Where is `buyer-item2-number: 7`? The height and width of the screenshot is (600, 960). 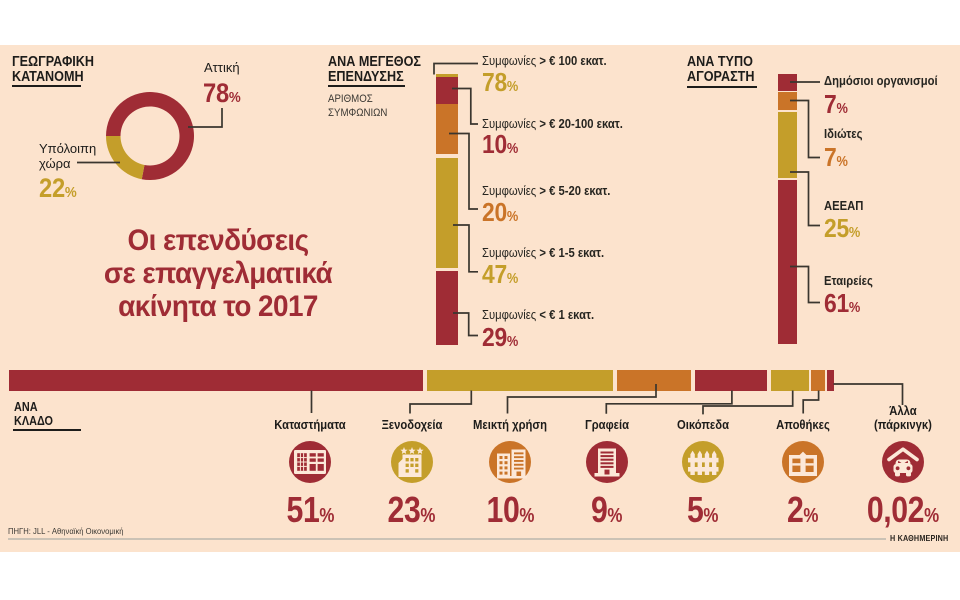 buyer-item2-number: 7 is located at coordinates (830, 157).